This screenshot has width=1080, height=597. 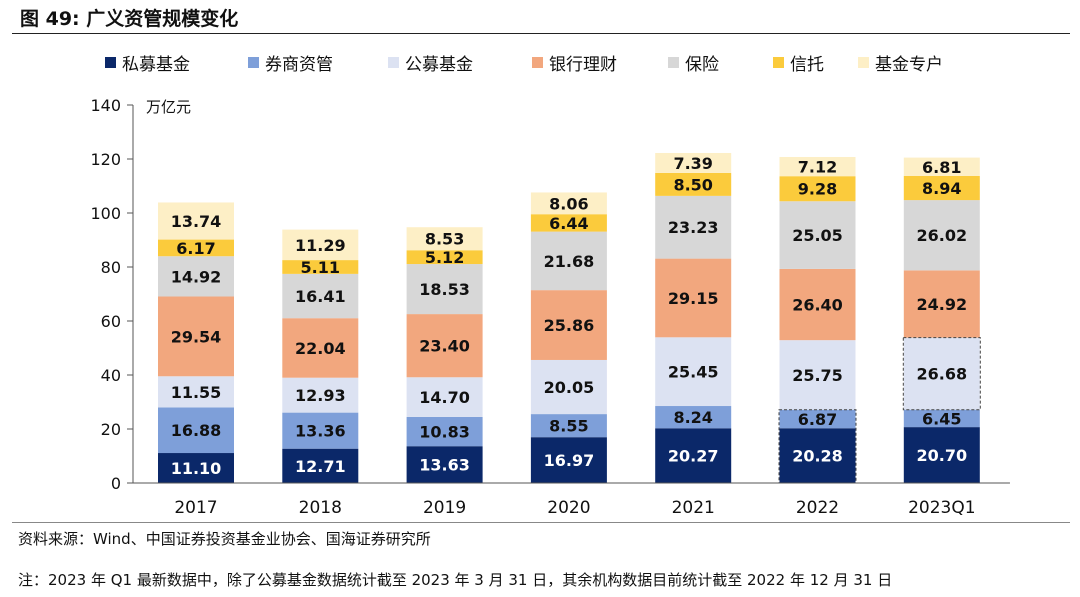 I want to click on legend-item: 公募基金, so click(x=430, y=65).